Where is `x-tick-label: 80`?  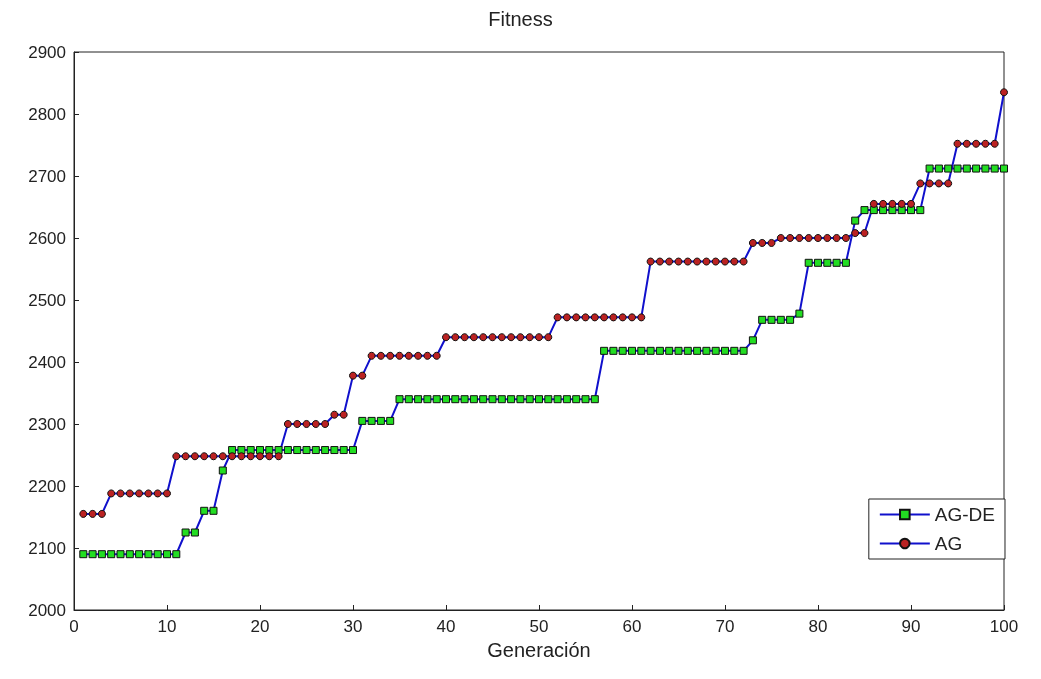 x-tick-label: 80 is located at coordinates (818, 626).